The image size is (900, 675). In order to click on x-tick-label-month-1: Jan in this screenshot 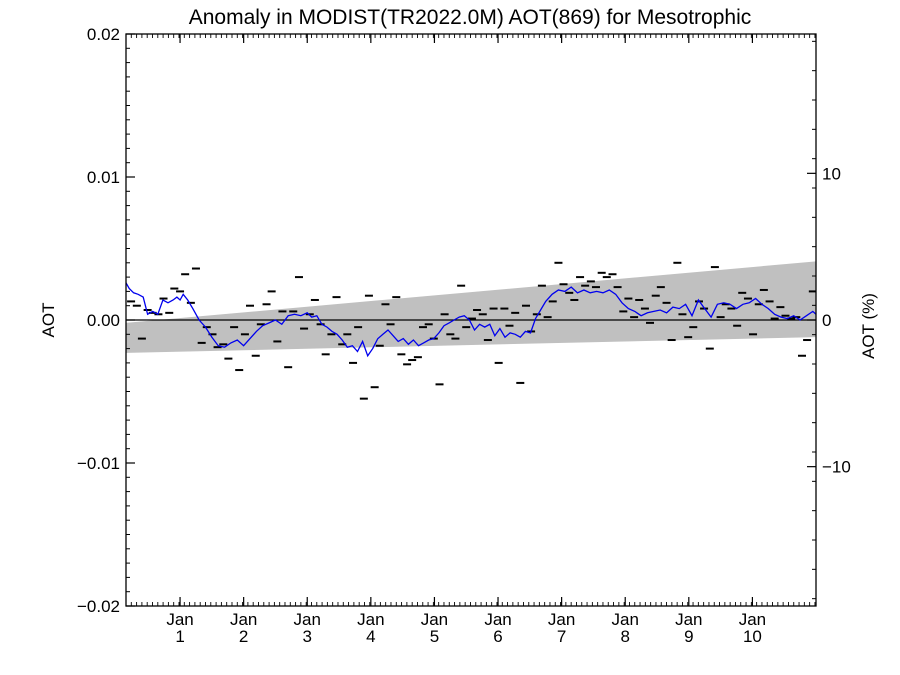, I will do `click(243, 619)`.